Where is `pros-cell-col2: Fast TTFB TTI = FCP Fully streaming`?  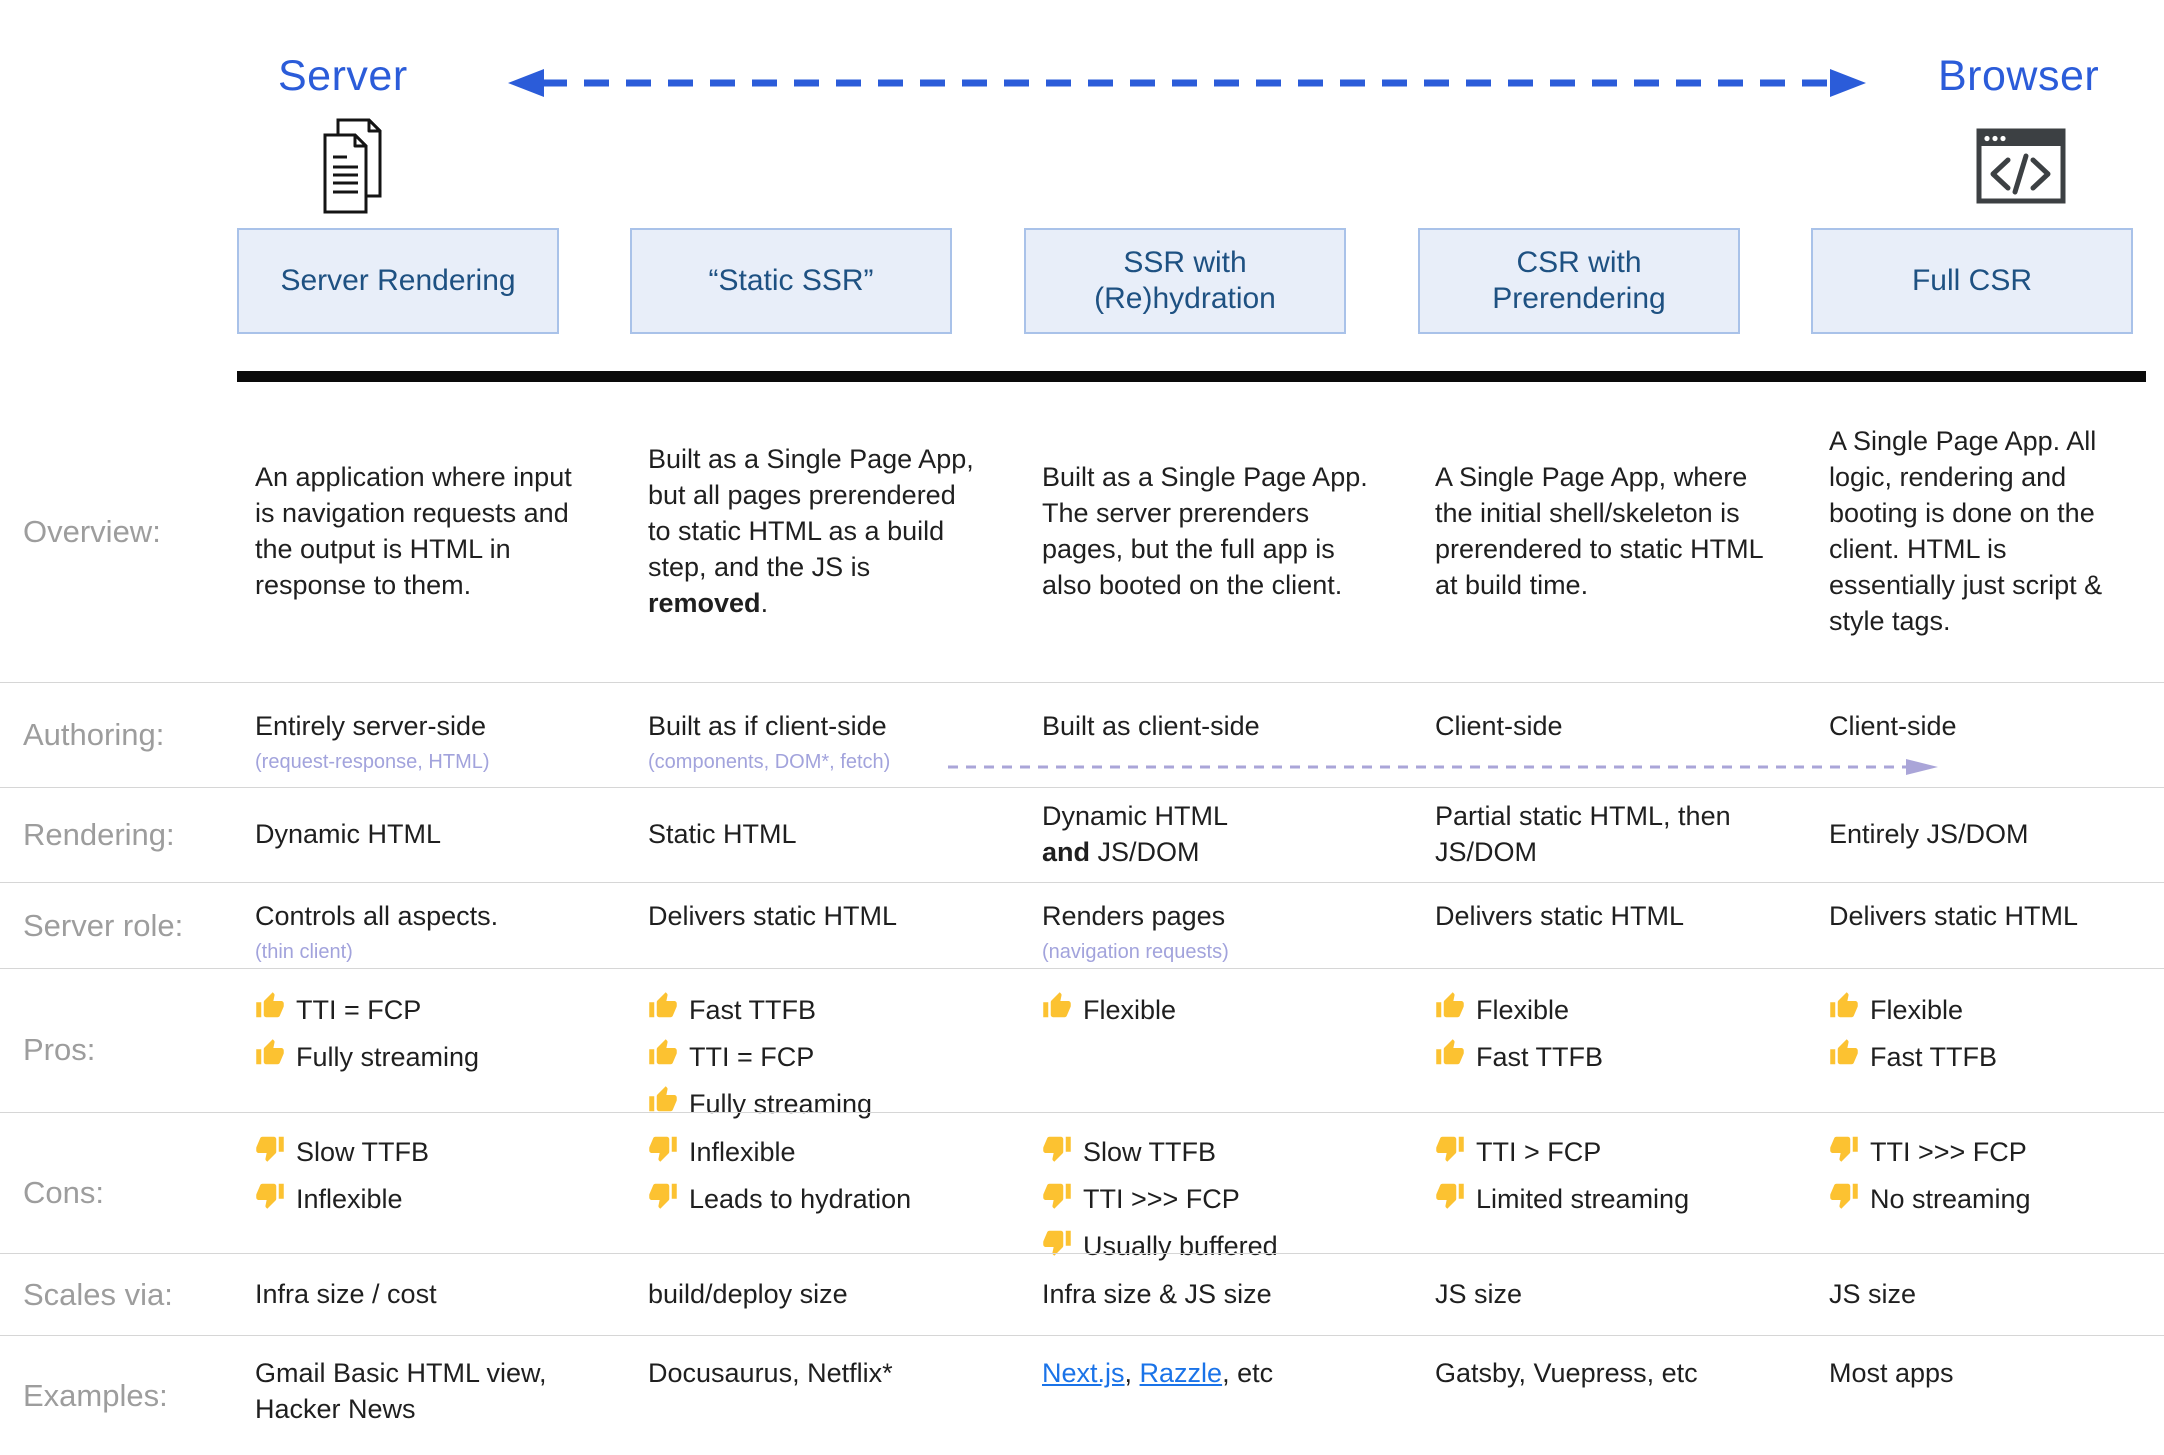
pros-cell-col2: Fast TTFB TTI = FCP Fully streaming is located at coordinates (827, 1050).